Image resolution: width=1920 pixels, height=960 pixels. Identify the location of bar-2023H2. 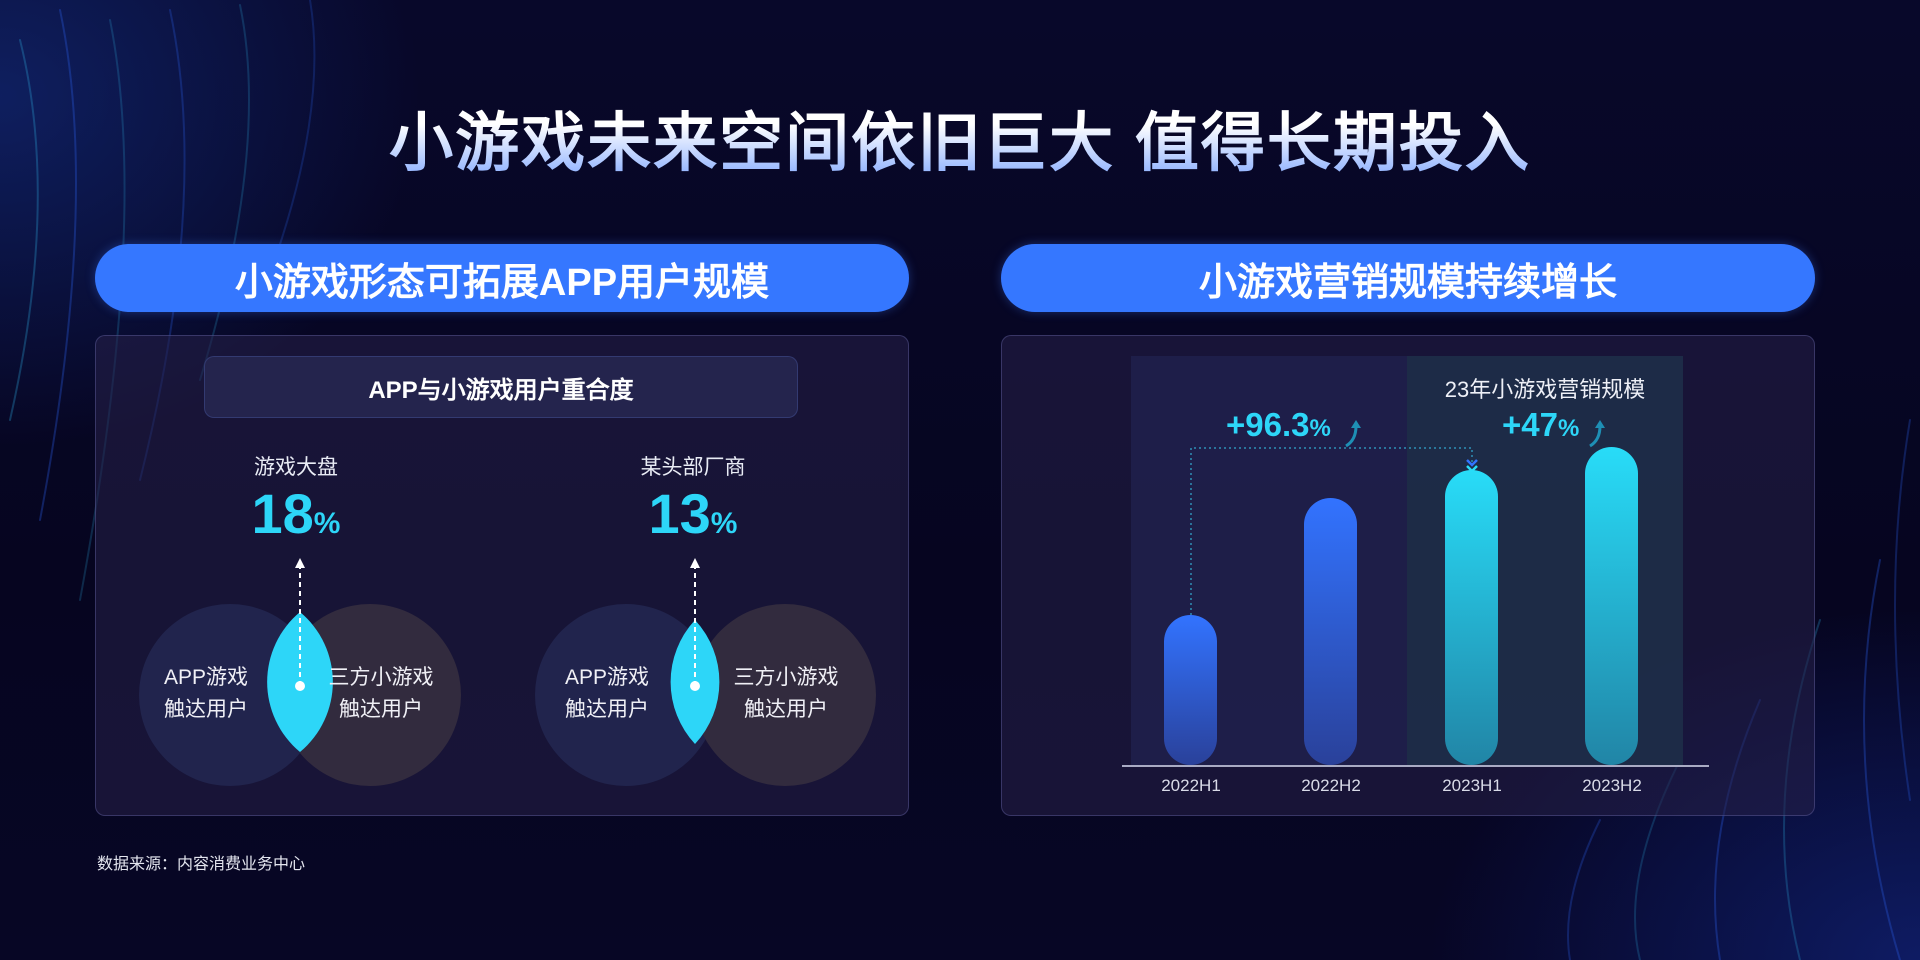
(1611, 606).